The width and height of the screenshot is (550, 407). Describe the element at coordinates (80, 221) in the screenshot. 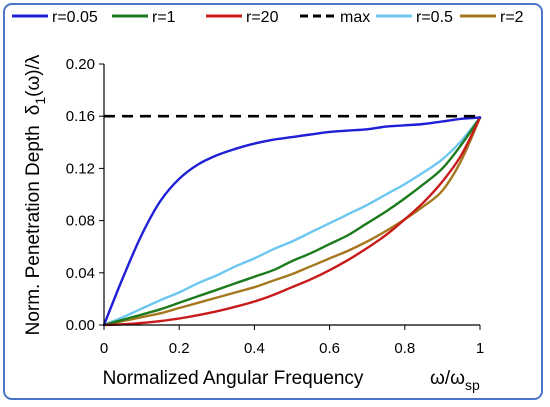

I see `y-tick-label: 0.08` at that location.